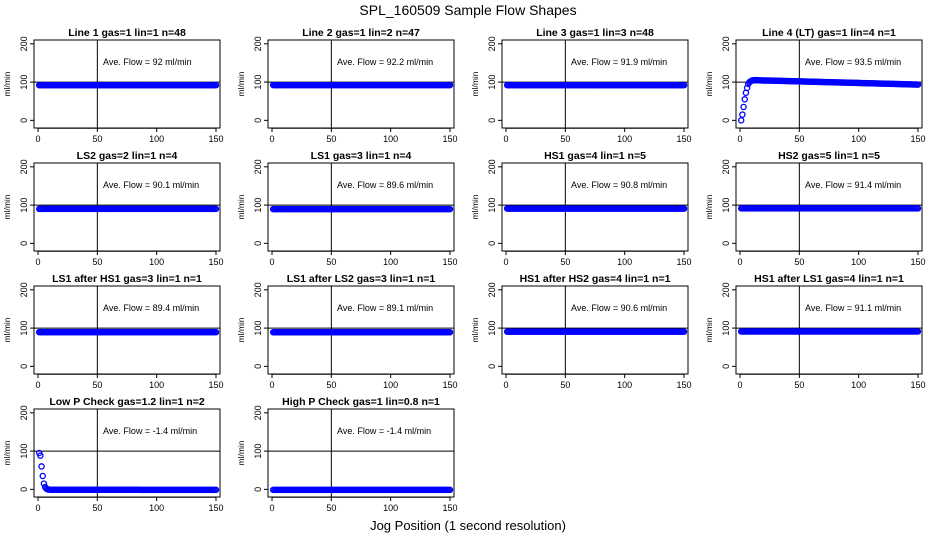 This screenshot has height=540, width=936. I want to click on panel-title: HS1 after LS1 gas=4 lin=1 n=1, so click(829, 279).